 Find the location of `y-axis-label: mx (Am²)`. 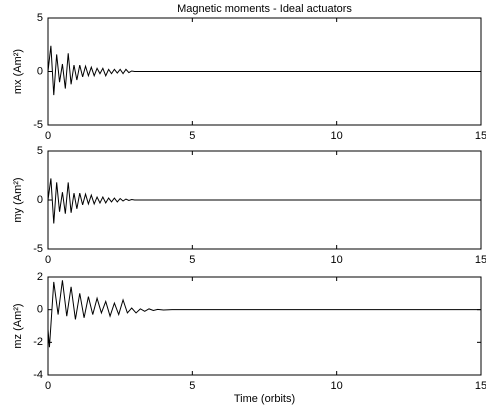

y-axis-label: mx (Am²) is located at coordinates (18, 71).